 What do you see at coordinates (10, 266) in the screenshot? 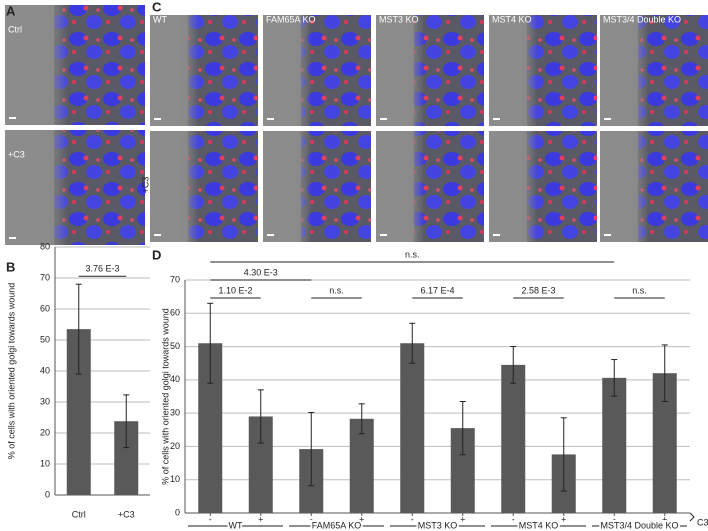
I see `panel-label: B` at bounding box center [10, 266].